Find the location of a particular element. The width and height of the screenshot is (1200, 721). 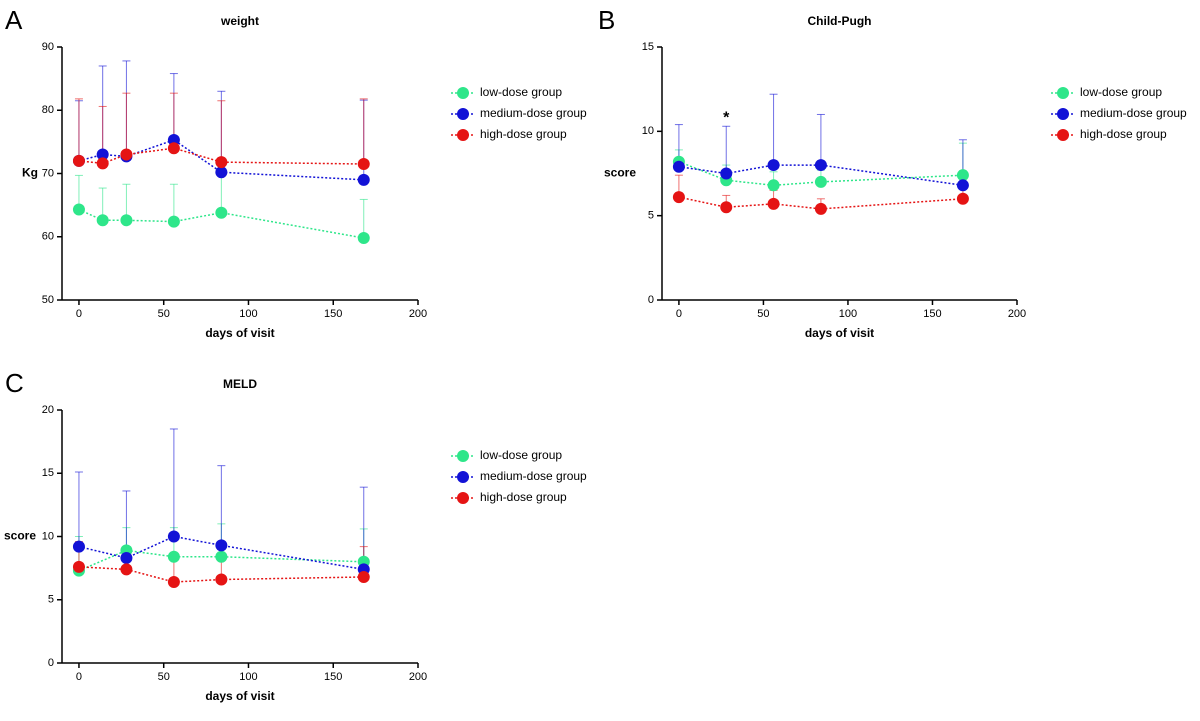

y-tick-label: 90 is located at coordinates (48, 47).